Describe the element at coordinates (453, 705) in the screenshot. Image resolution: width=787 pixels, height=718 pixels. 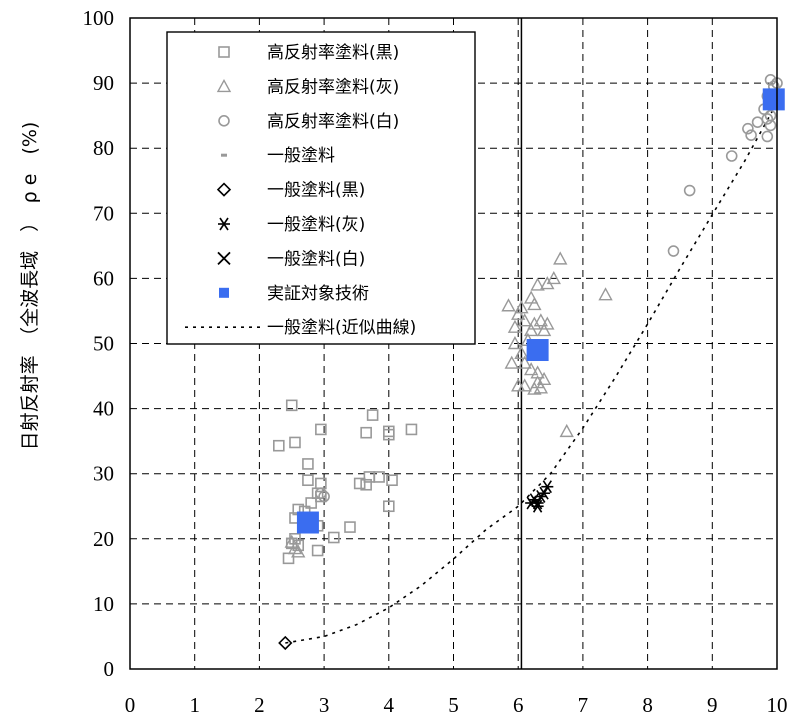
I see `x-tick-label: 5` at that location.